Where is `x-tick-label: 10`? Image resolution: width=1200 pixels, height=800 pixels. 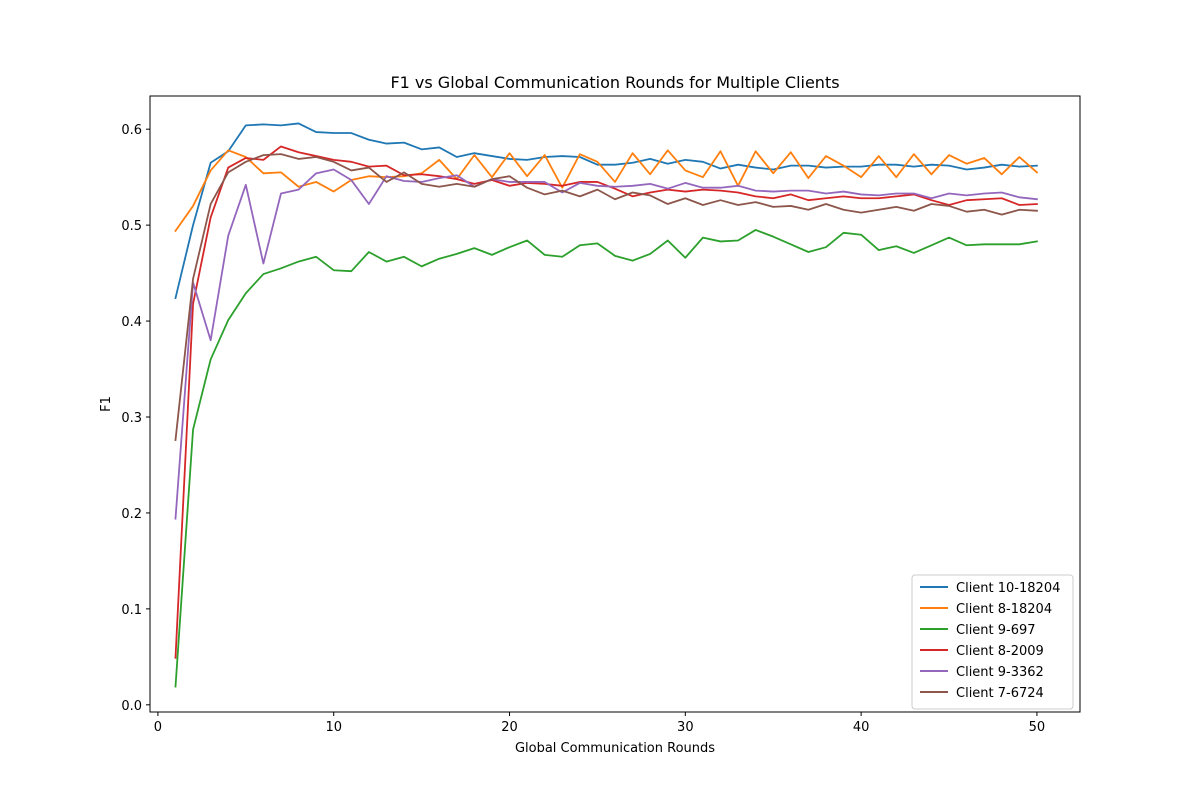 x-tick-label: 10 is located at coordinates (333, 727).